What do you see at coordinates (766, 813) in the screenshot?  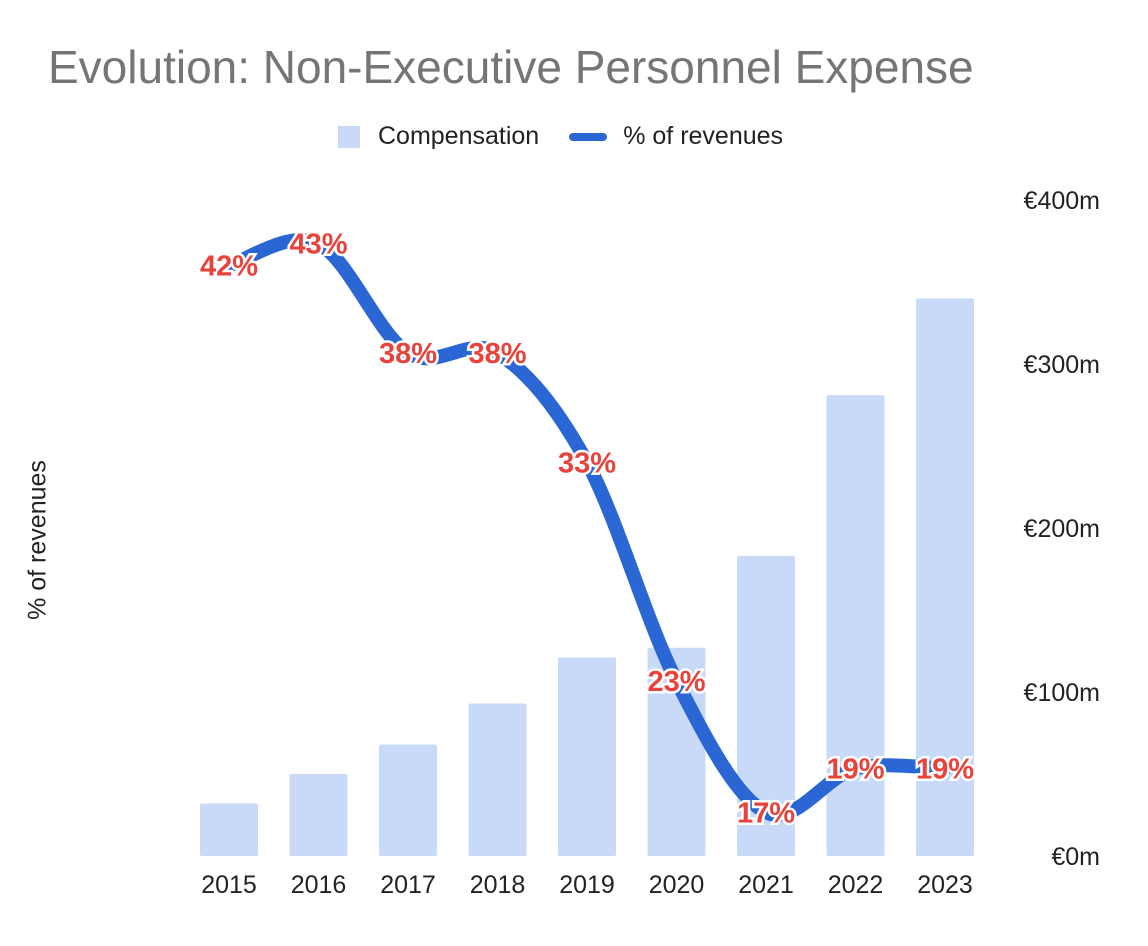 I see `data-label-2021: 17%` at bounding box center [766, 813].